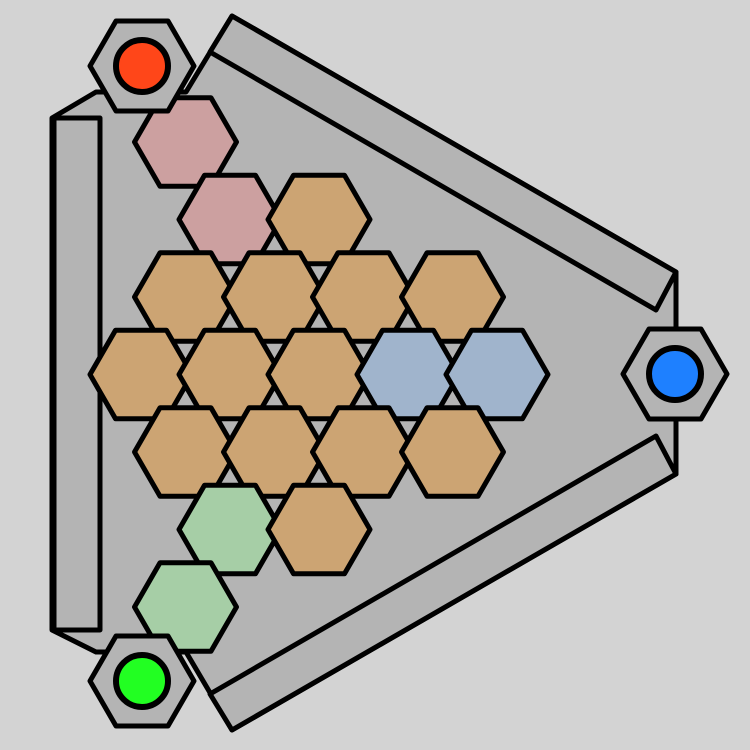  I want to click on blue-player-marker, so click(675, 374).